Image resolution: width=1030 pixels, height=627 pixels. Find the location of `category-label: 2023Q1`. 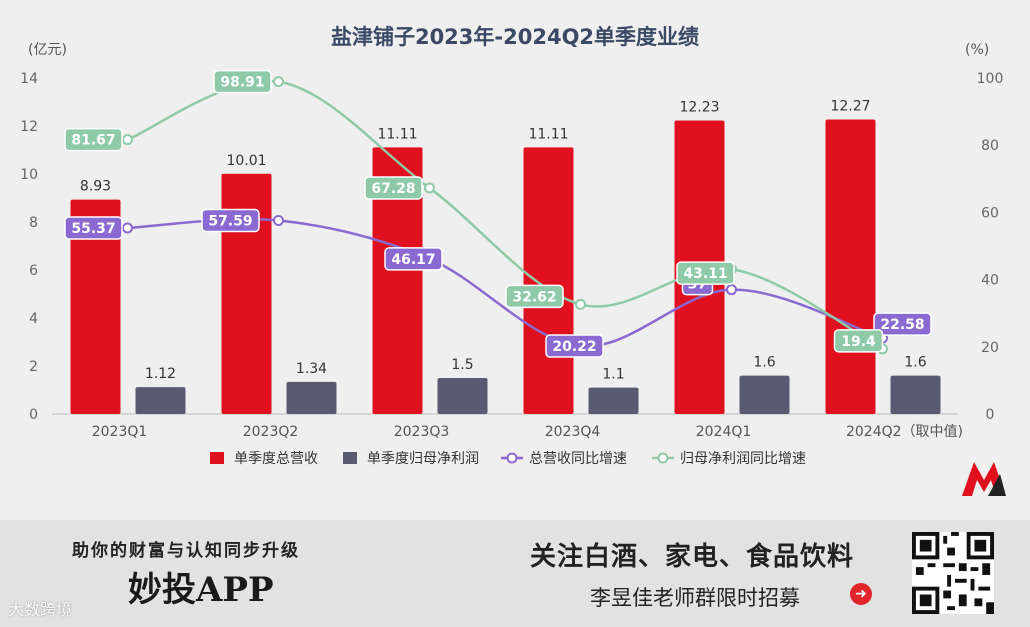

category-label: 2023Q1 is located at coordinates (120, 432).